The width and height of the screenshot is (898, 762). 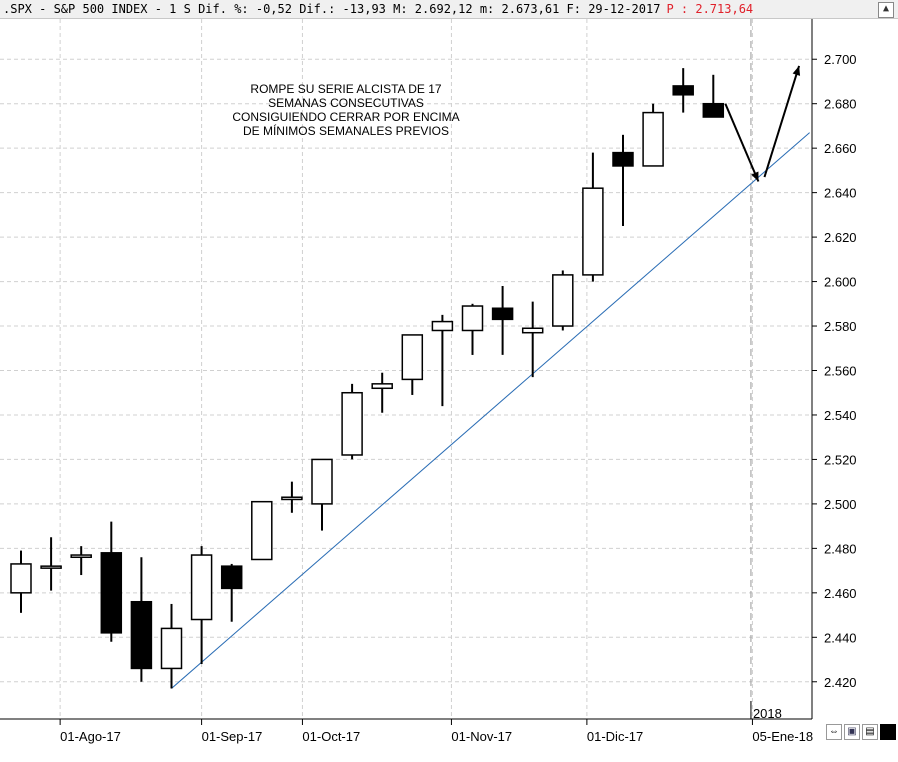 I want to click on annotation-line-3: CONSIGUIENDO CERRAR POR ENCIMA, so click(x=345, y=117).